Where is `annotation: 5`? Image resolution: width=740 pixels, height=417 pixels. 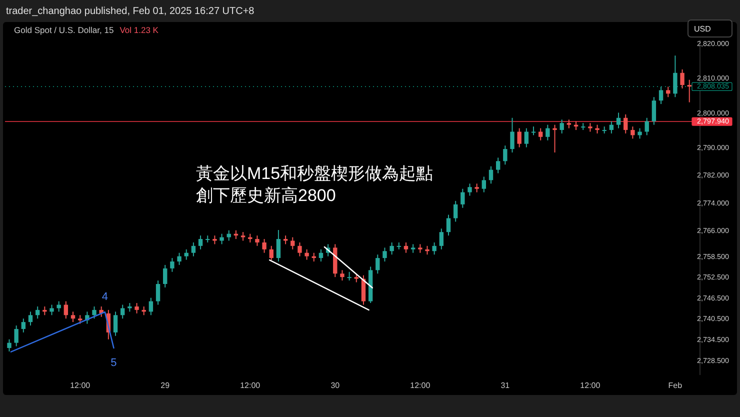
annotation: 5 is located at coordinates (113, 362).